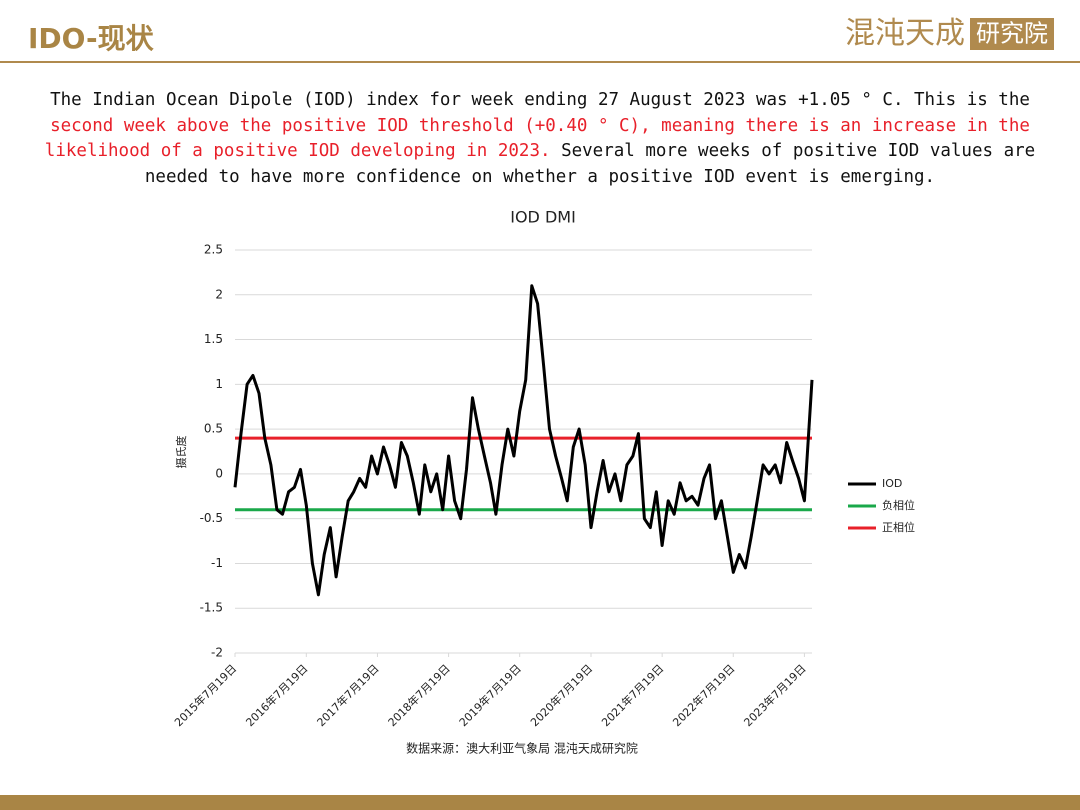 The height and width of the screenshot is (810, 1080). What do you see at coordinates (775, 695) in the screenshot?
I see `x-tick-label: 2023年7月19日` at bounding box center [775, 695].